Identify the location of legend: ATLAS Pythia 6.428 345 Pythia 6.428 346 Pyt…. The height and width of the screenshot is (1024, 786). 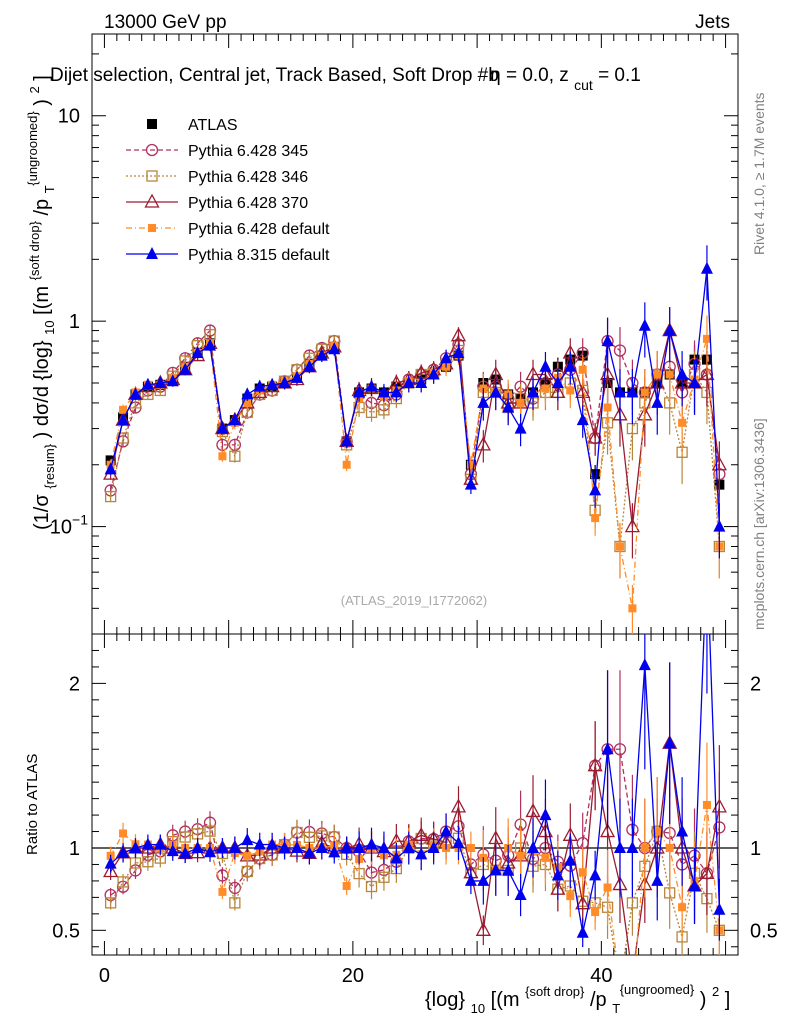
(228, 190).